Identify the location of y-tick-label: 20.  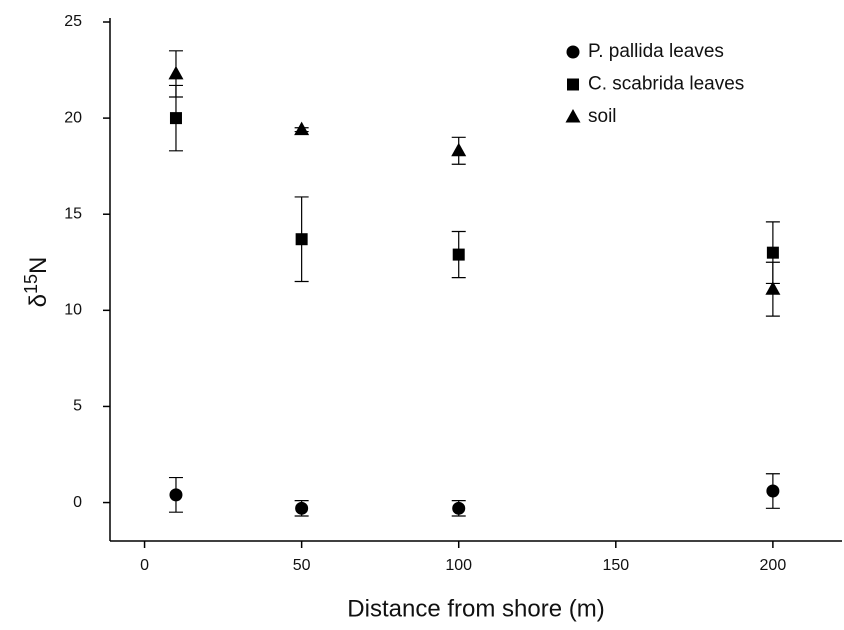
(73, 117).